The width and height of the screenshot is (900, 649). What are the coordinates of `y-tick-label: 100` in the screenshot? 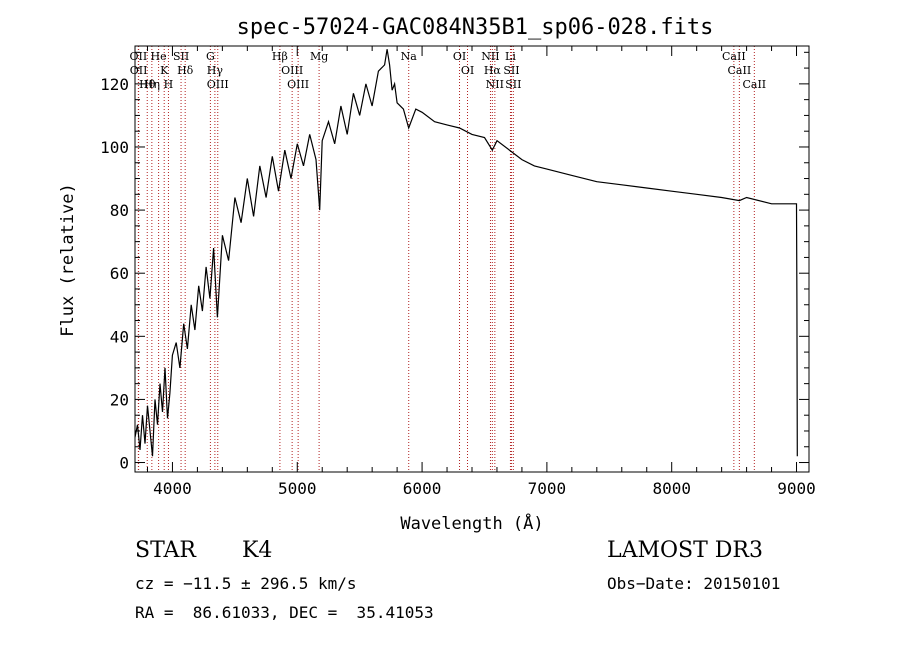 It's located at (114, 147).